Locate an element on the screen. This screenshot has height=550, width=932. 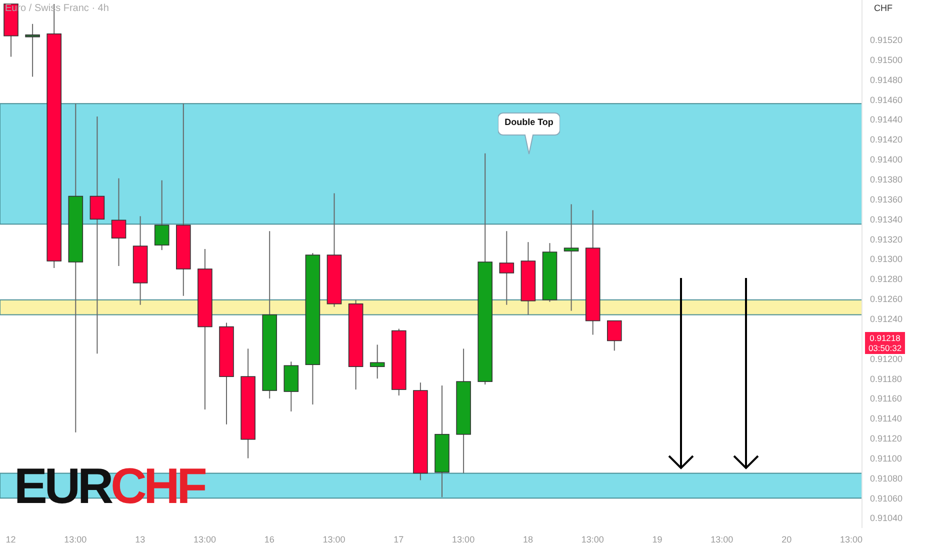
y-tick-label: 0.91240 is located at coordinates (886, 319).